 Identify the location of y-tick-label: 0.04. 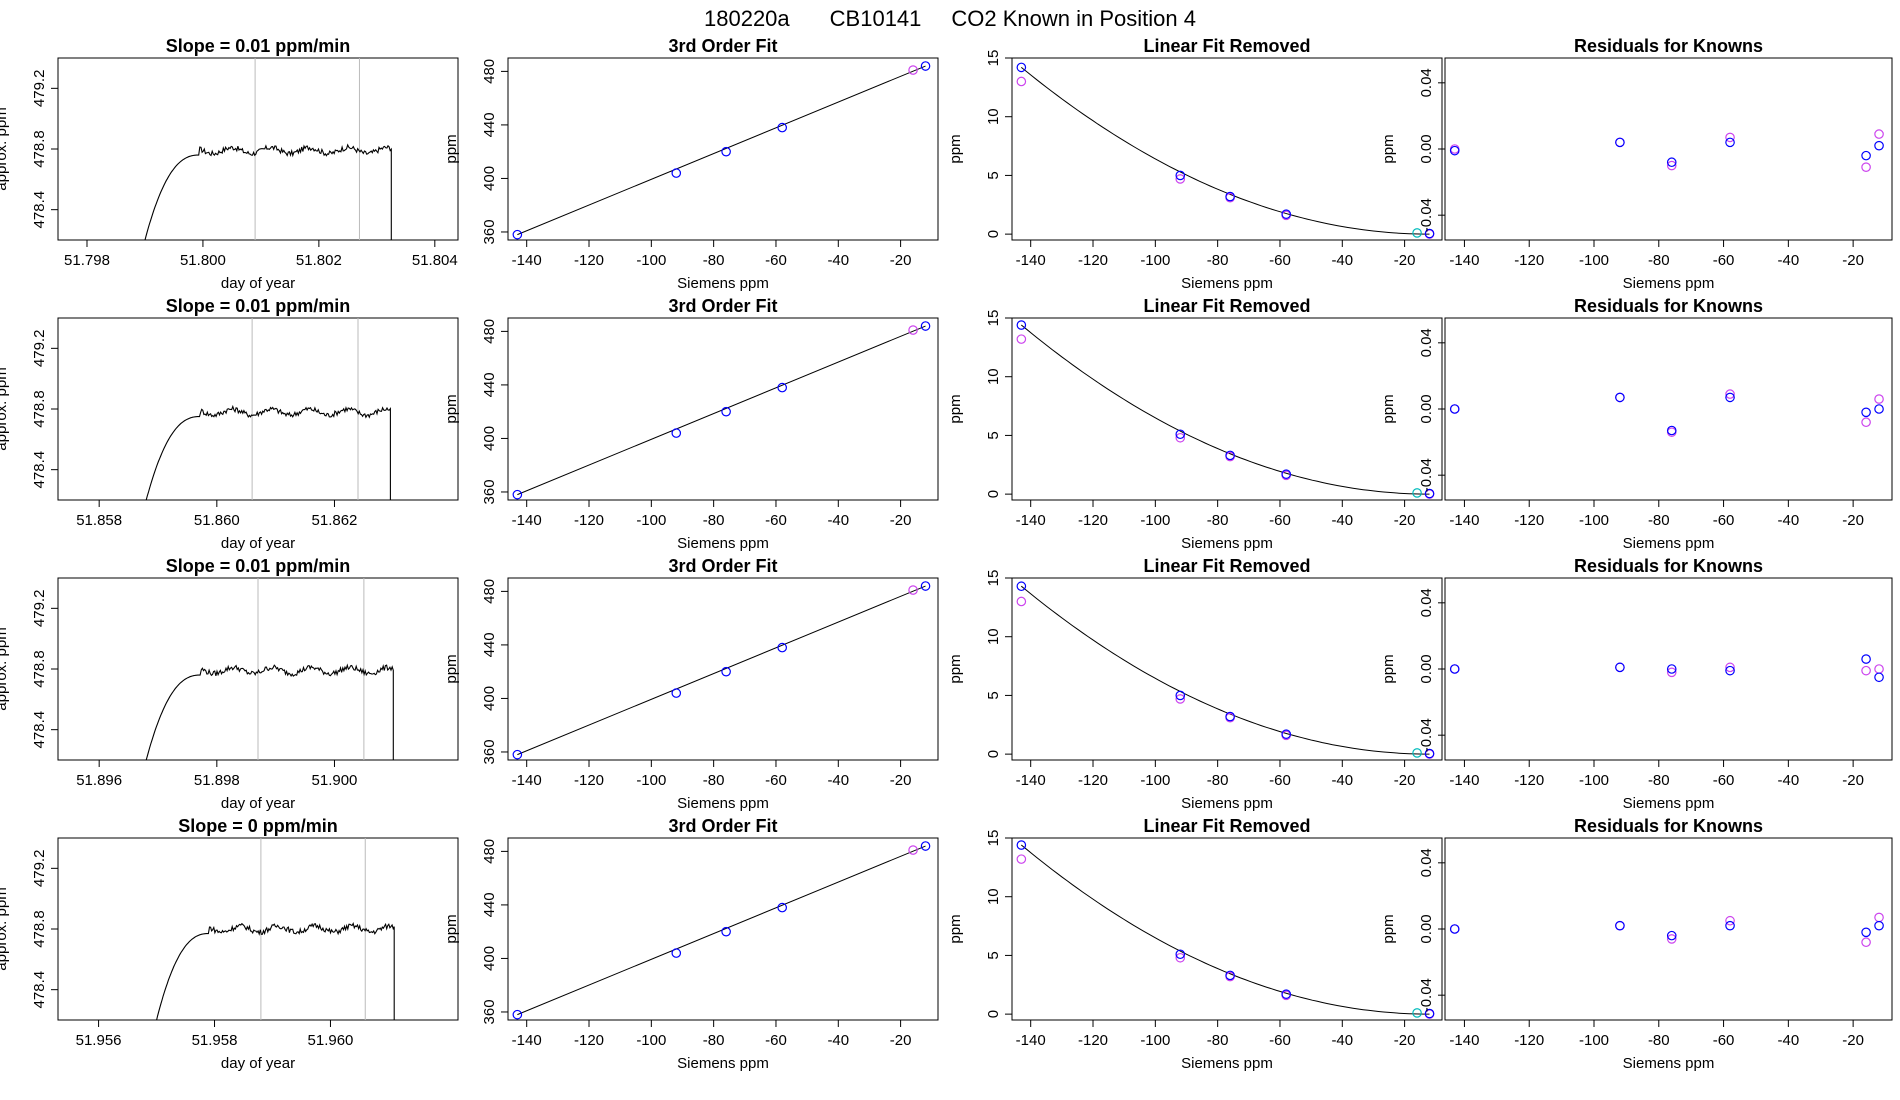
(1426, 602).